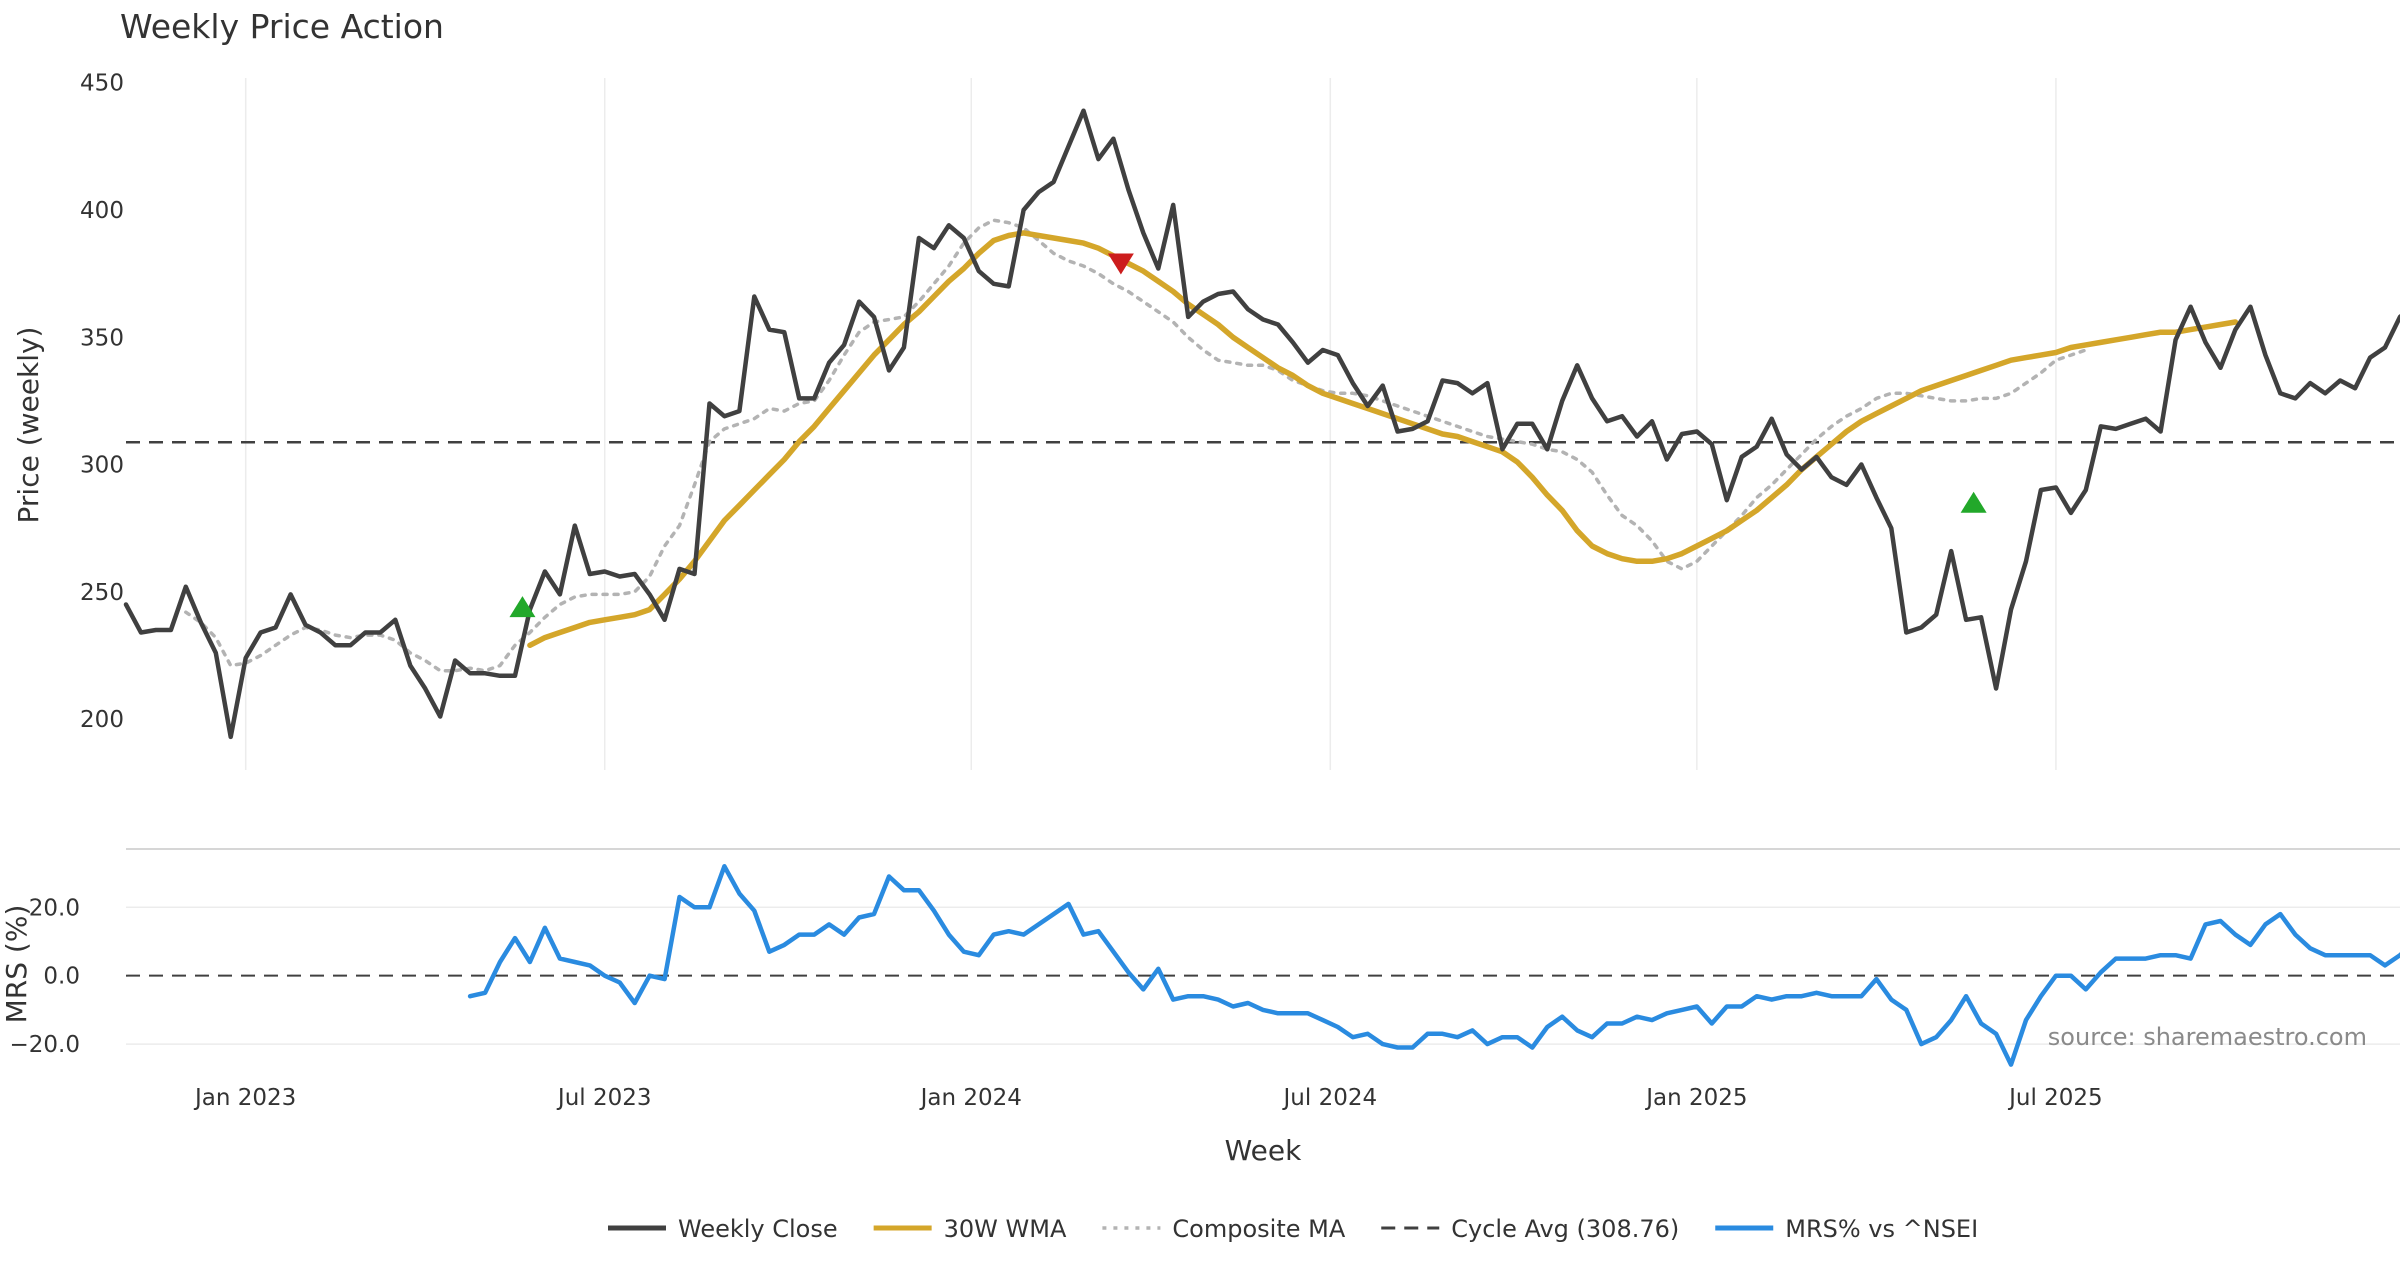 The width and height of the screenshot is (2400, 1264). Describe the element at coordinates (1565, 1229) in the screenshot. I see `legend-label: Cycle Avg (308.76)` at that location.